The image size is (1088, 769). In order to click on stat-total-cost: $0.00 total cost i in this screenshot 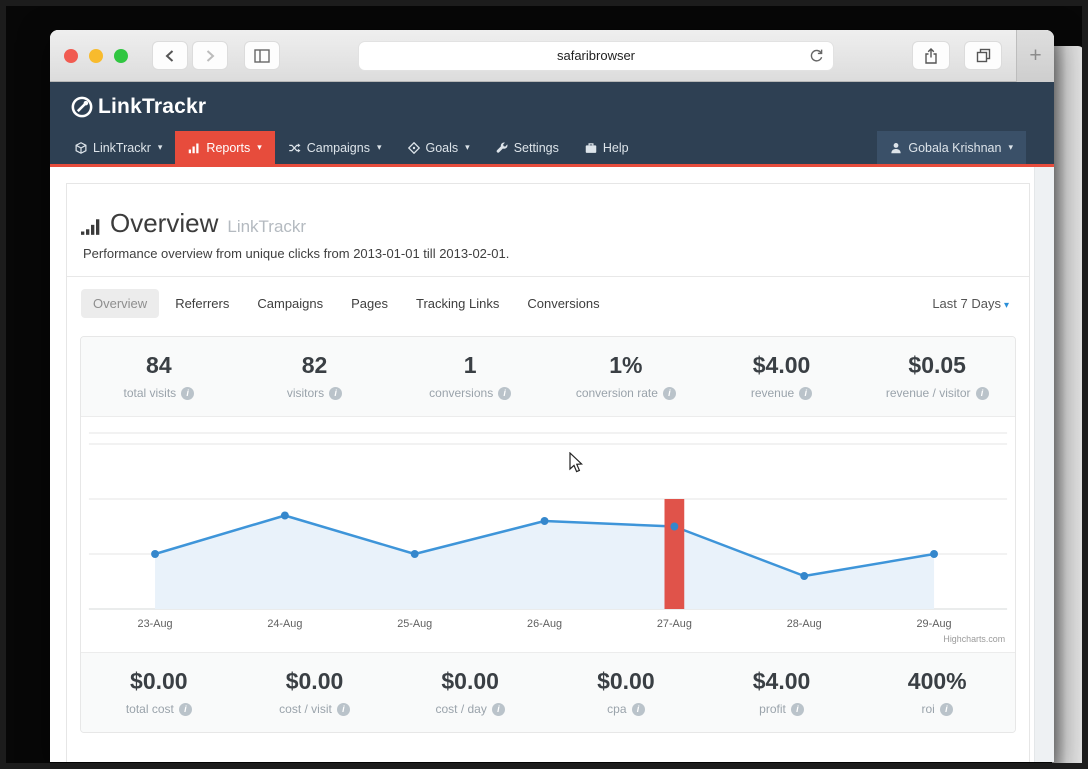, I will do `click(159, 692)`.